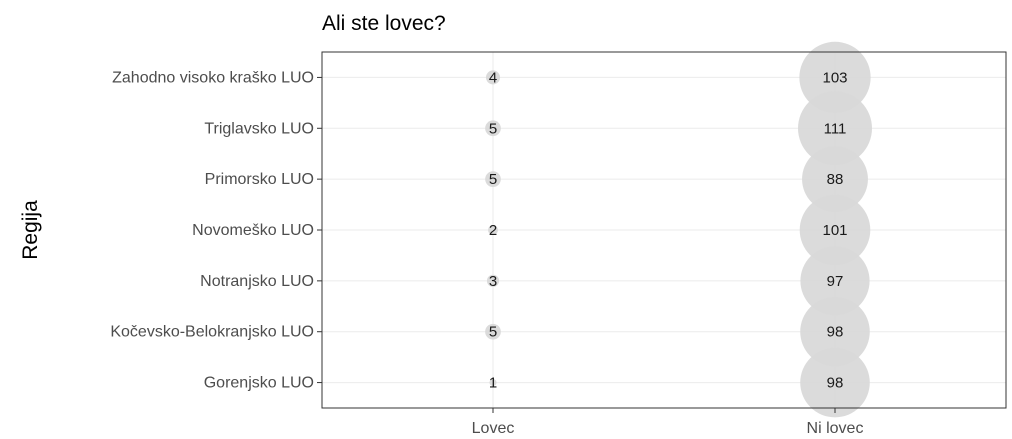  I want to click on data-label: 97, so click(835, 281).